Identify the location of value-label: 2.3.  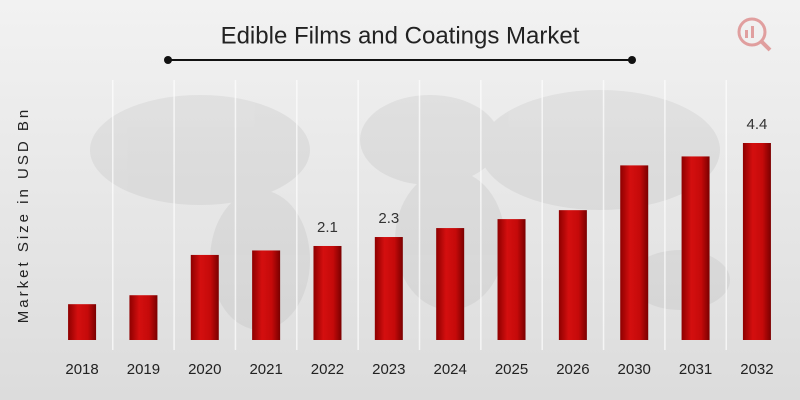
(388, 218).